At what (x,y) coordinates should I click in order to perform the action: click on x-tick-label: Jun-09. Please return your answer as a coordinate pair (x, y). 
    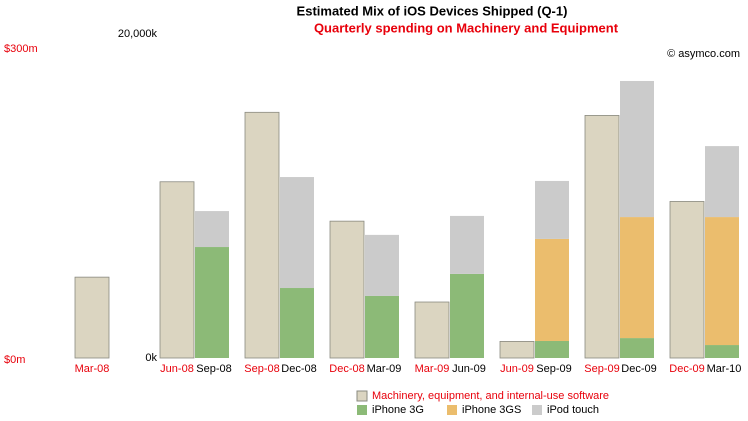
    Looking at the image, I should click on (517, 369).